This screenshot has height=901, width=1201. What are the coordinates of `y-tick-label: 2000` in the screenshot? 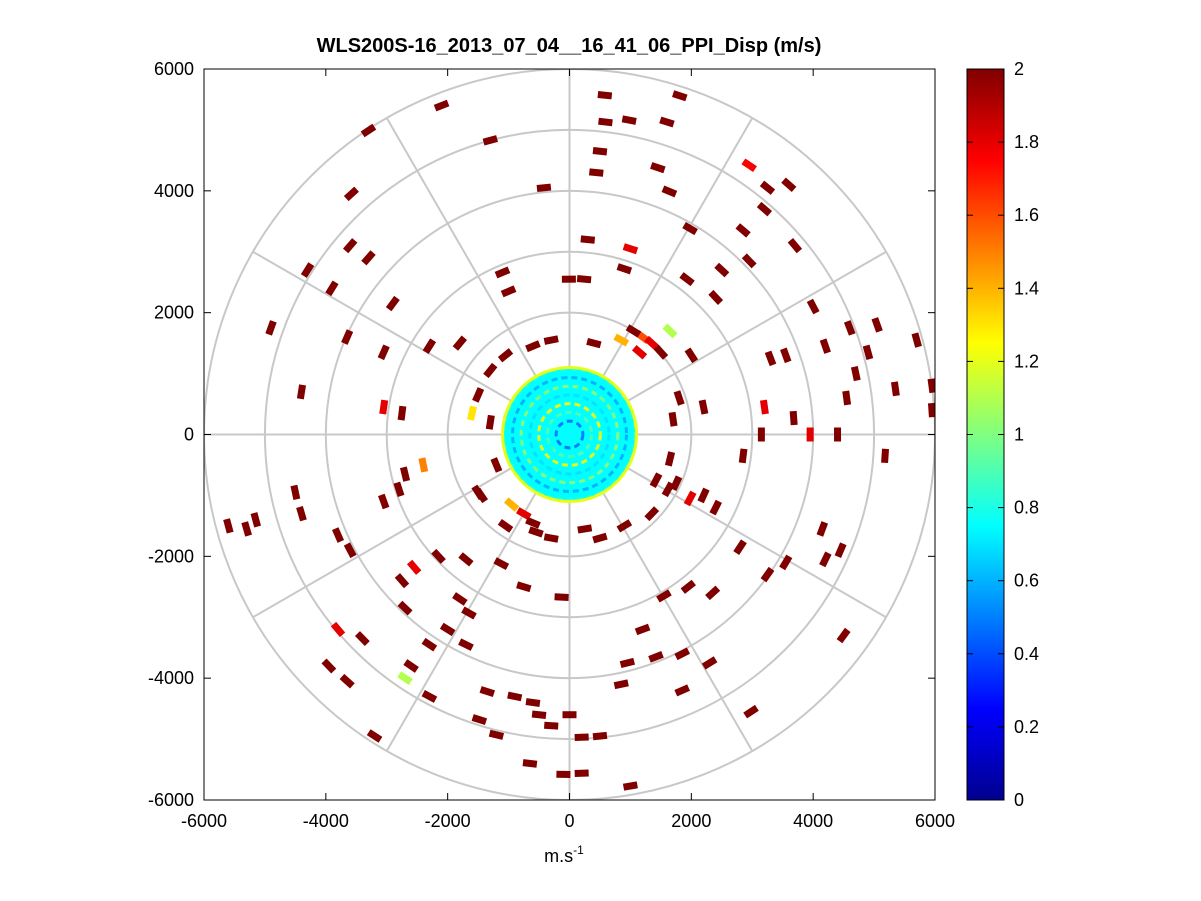 It's located at (174, 313).